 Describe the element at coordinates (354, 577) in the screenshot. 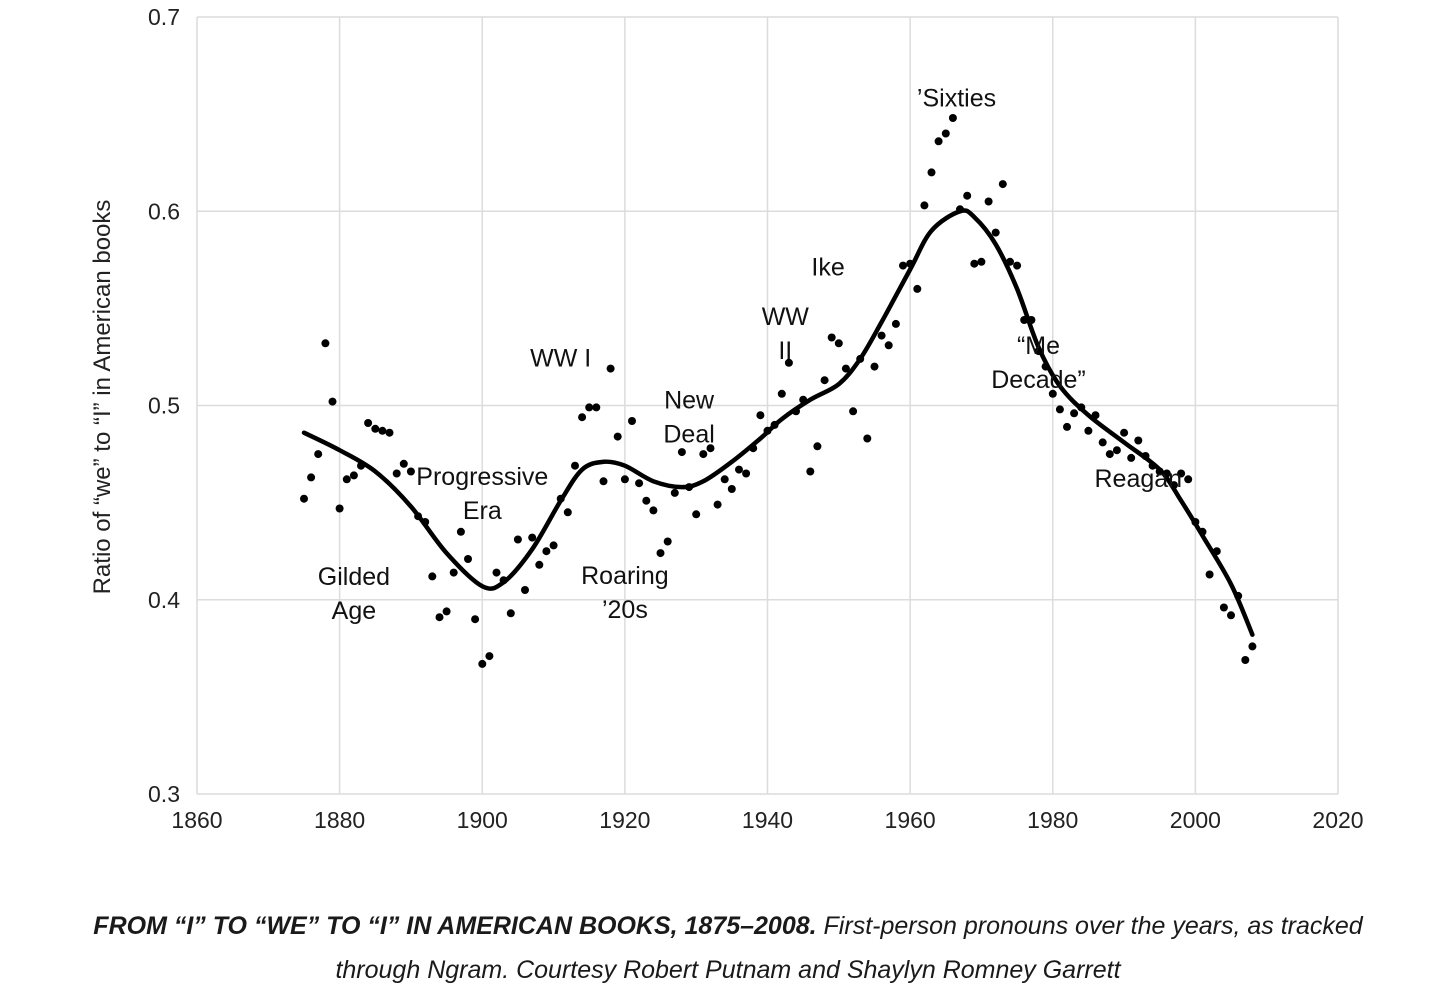

I see `annotation-line: Gilded` at that location.